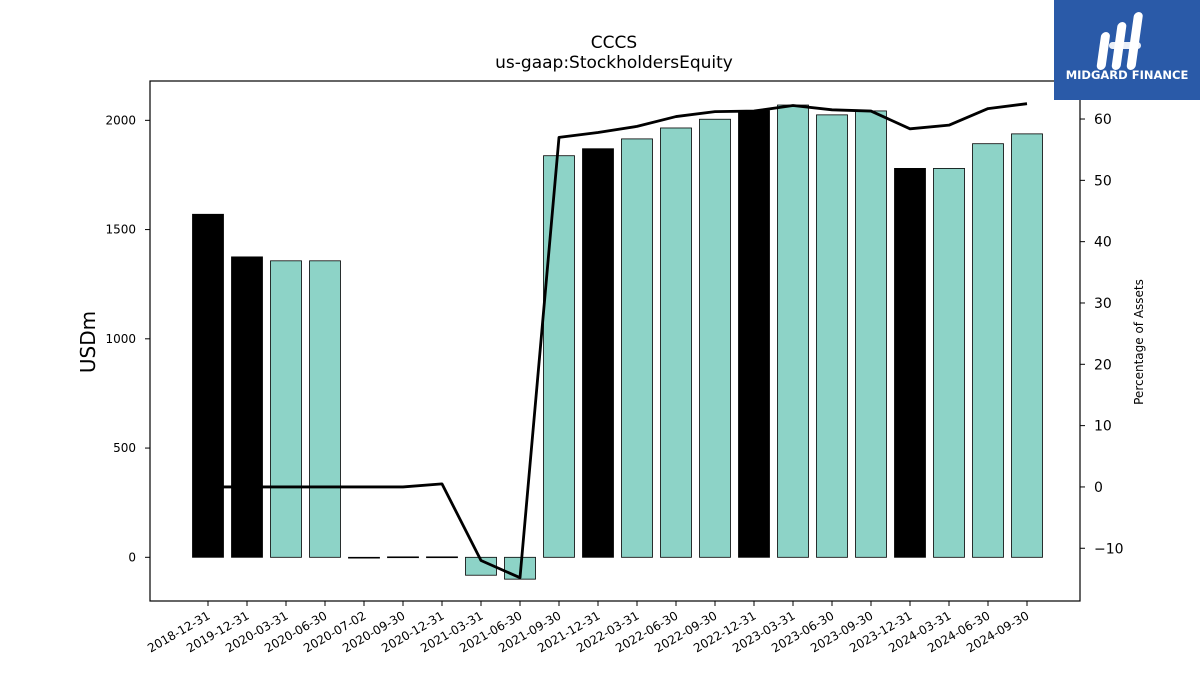 This screenshot has width=1200, height=675. Describe the element at coordinates (614, 43) in the screenshot. I see `chart-title: CCCS` at that location.